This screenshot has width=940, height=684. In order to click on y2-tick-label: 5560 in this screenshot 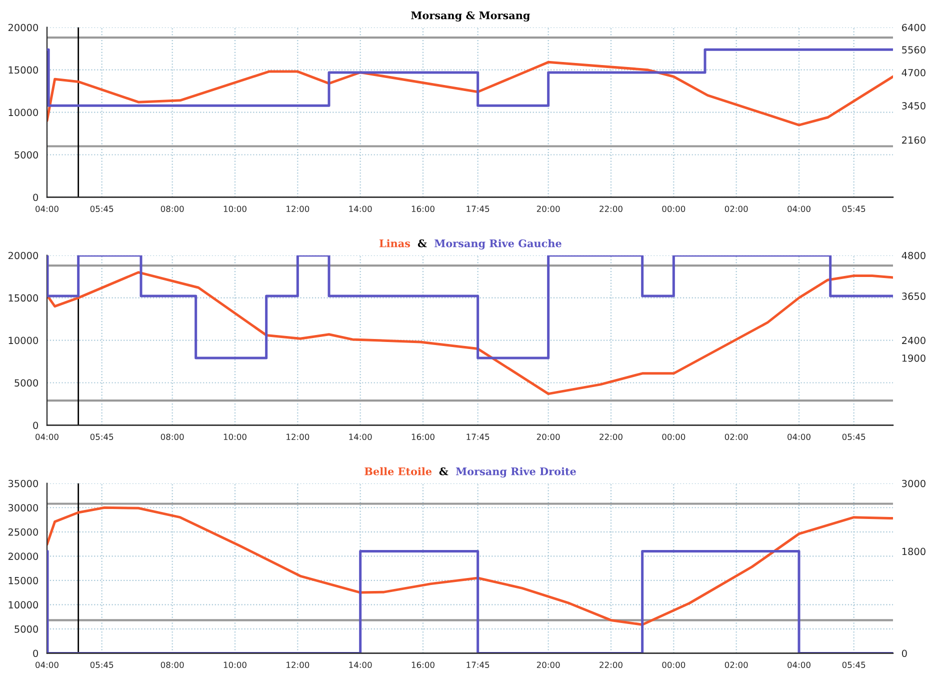, I will do `click(914, 50)`.